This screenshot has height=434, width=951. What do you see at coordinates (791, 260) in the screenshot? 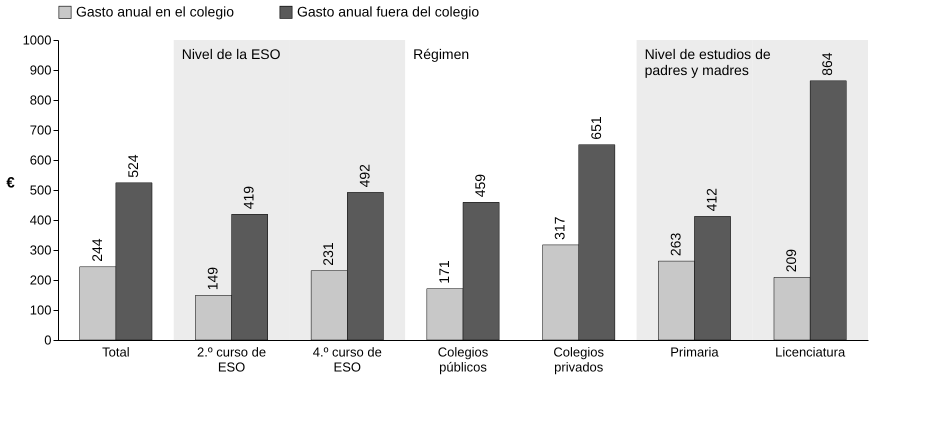
I see `data-label: 209` at bounding box center [791, 260].